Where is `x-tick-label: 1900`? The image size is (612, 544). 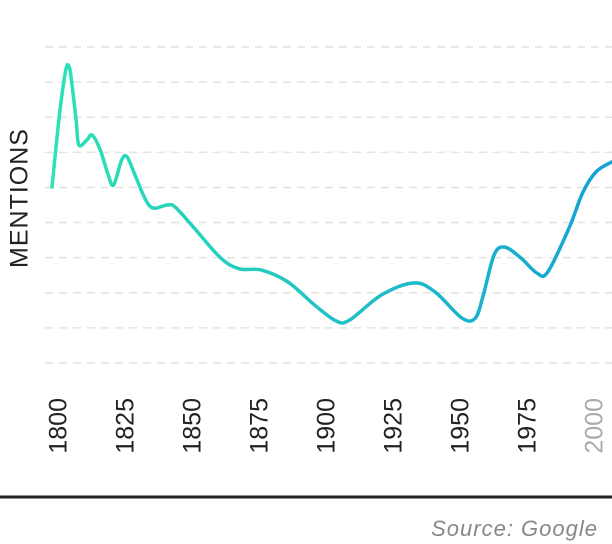 x-tick-label: 1900 is located at coordinates (327, 426).